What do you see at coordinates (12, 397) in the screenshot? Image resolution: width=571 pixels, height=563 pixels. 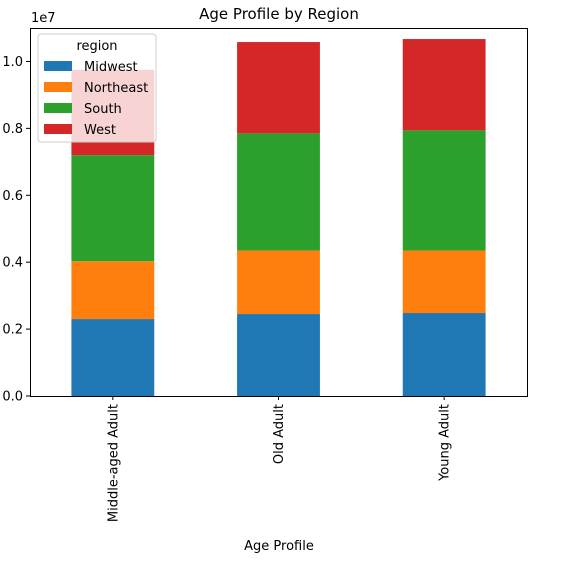 I see `y-tick-label: 0.0` at bounding box center [12, 397].